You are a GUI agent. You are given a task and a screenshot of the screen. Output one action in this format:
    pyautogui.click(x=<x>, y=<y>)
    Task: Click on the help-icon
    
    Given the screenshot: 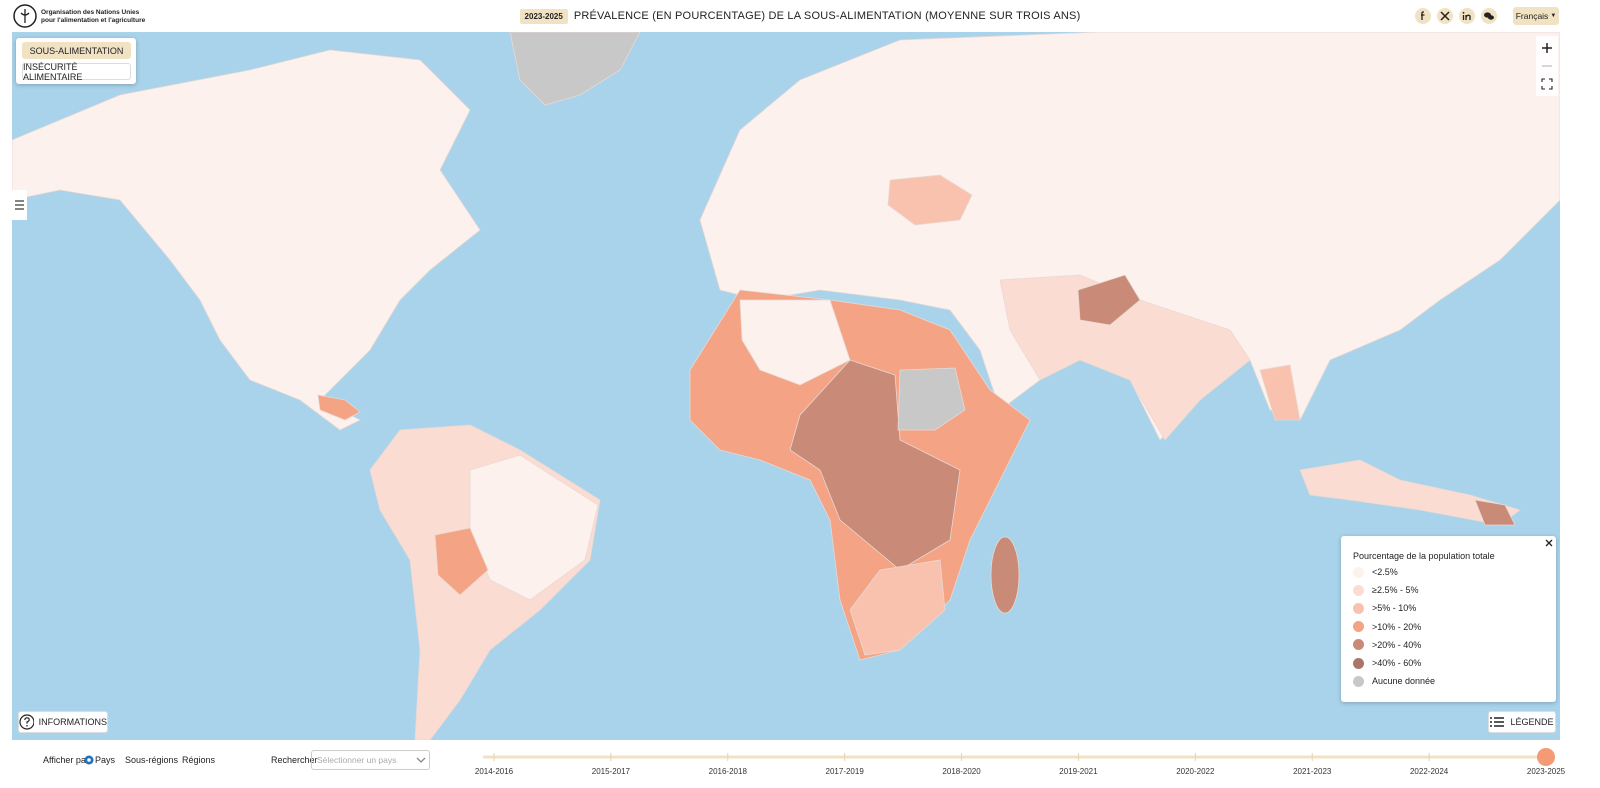 What is the action you would take?
    pyautogui.click(x=26, y=722)
    